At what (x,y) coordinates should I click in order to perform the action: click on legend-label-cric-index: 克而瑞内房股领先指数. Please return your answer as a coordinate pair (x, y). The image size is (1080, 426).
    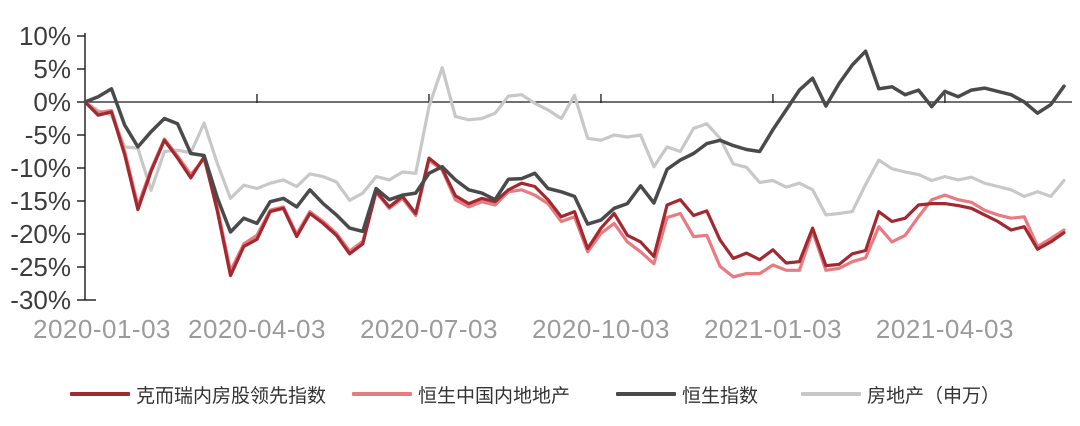
    Looking at the image, I should click on (231, 396).